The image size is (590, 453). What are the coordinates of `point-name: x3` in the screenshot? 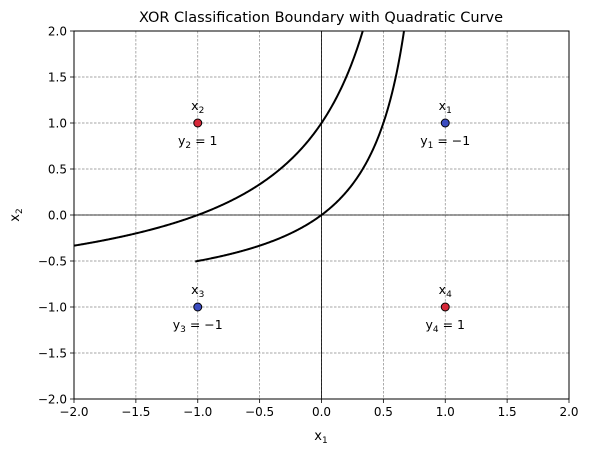 It's located at (197, 291).